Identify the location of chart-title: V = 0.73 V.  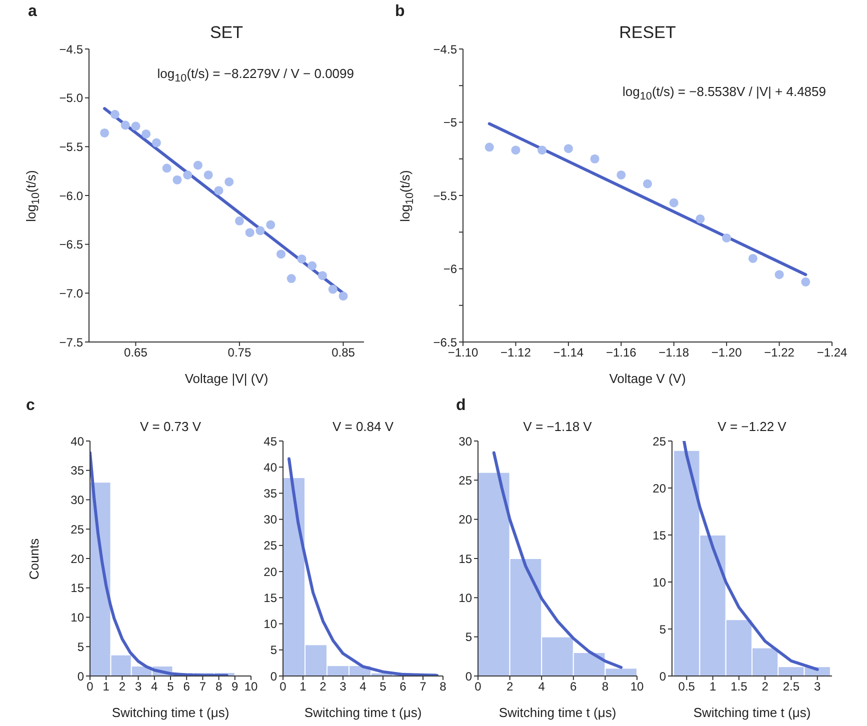
(171, 426).